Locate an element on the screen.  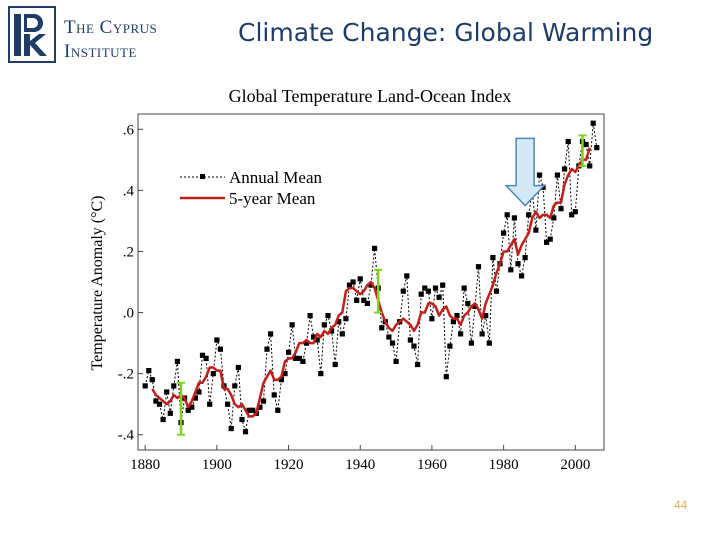
logo-emblem-icon is located at coordinates (32, 34).